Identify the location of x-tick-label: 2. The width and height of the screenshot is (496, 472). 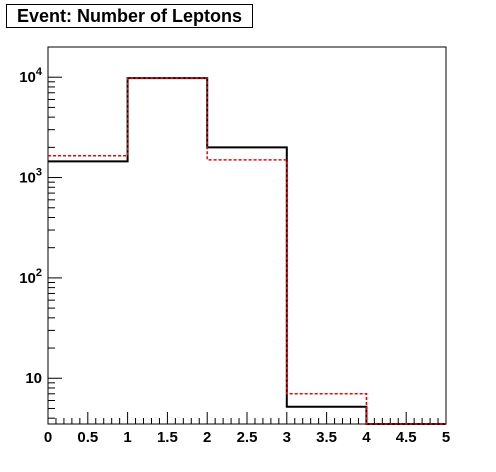
(207, 437).